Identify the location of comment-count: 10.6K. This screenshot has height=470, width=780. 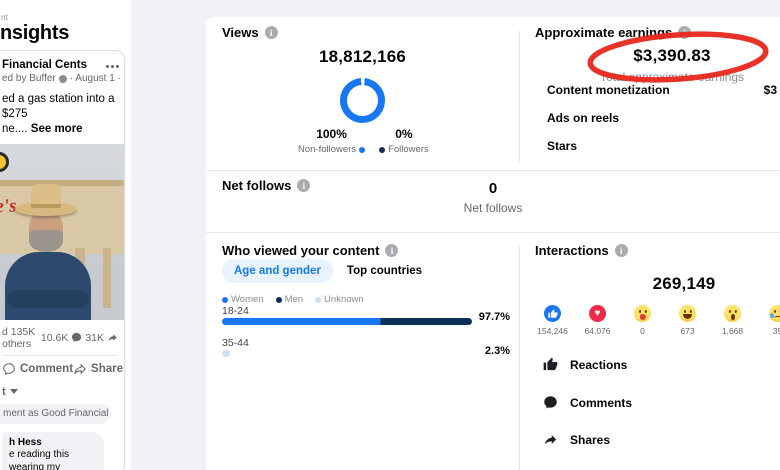
(54, 337).